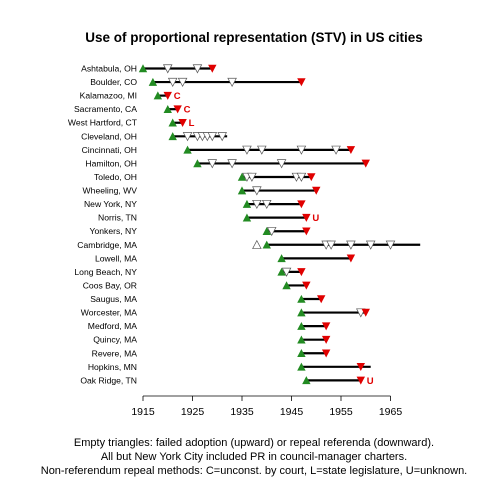  What do you see at coordinates (143, 412) in the screenshot?
I see `x-tick-label: 1915` at bounding box center [143, 412].